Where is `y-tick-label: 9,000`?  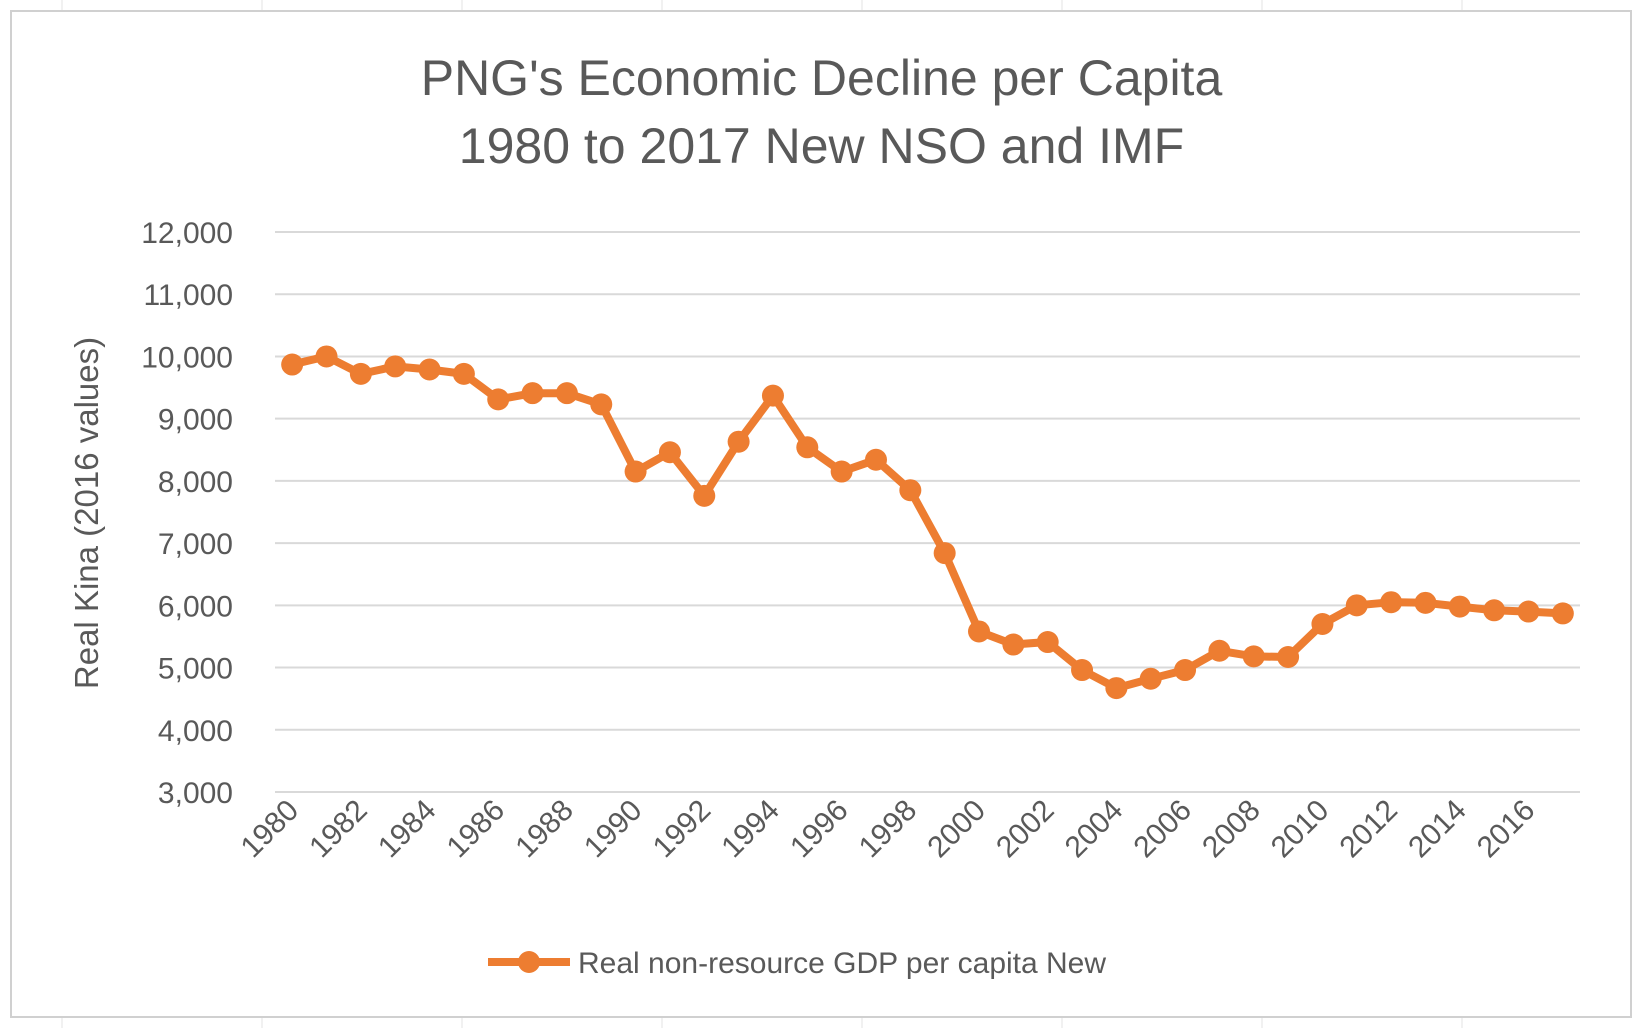
y-tick-label: 9,000 is located at coordinates (195, 420).